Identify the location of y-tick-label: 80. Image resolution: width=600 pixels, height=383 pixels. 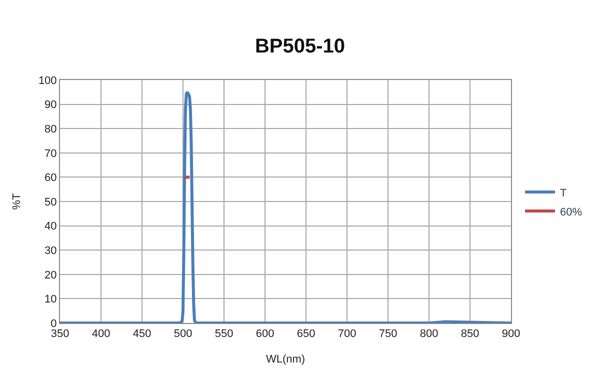
(50, 129).